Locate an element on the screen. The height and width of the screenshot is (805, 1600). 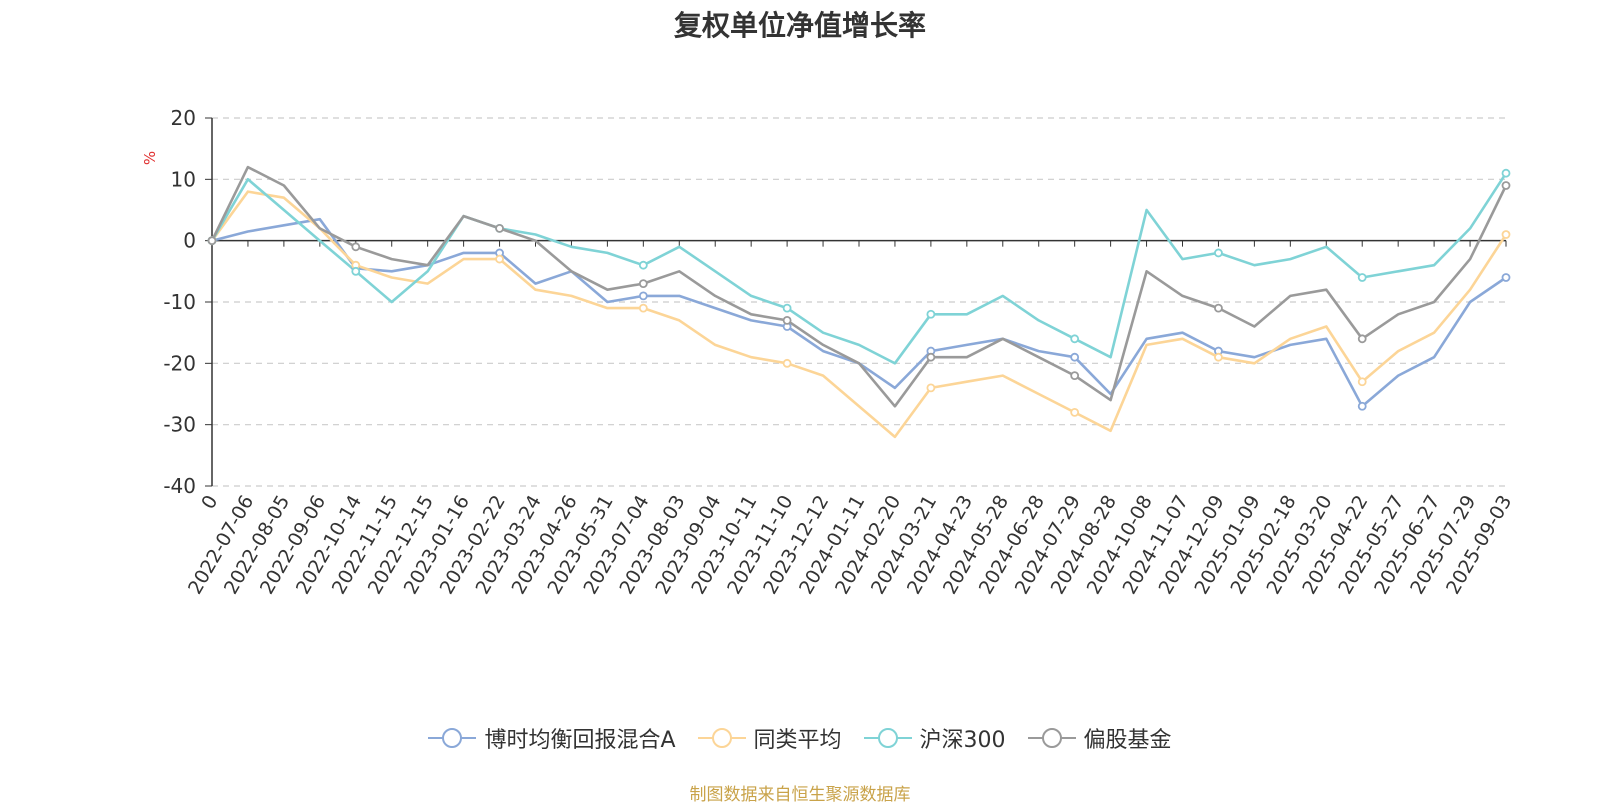
x-tick-label: 0 is located at coordinates (209, 502).